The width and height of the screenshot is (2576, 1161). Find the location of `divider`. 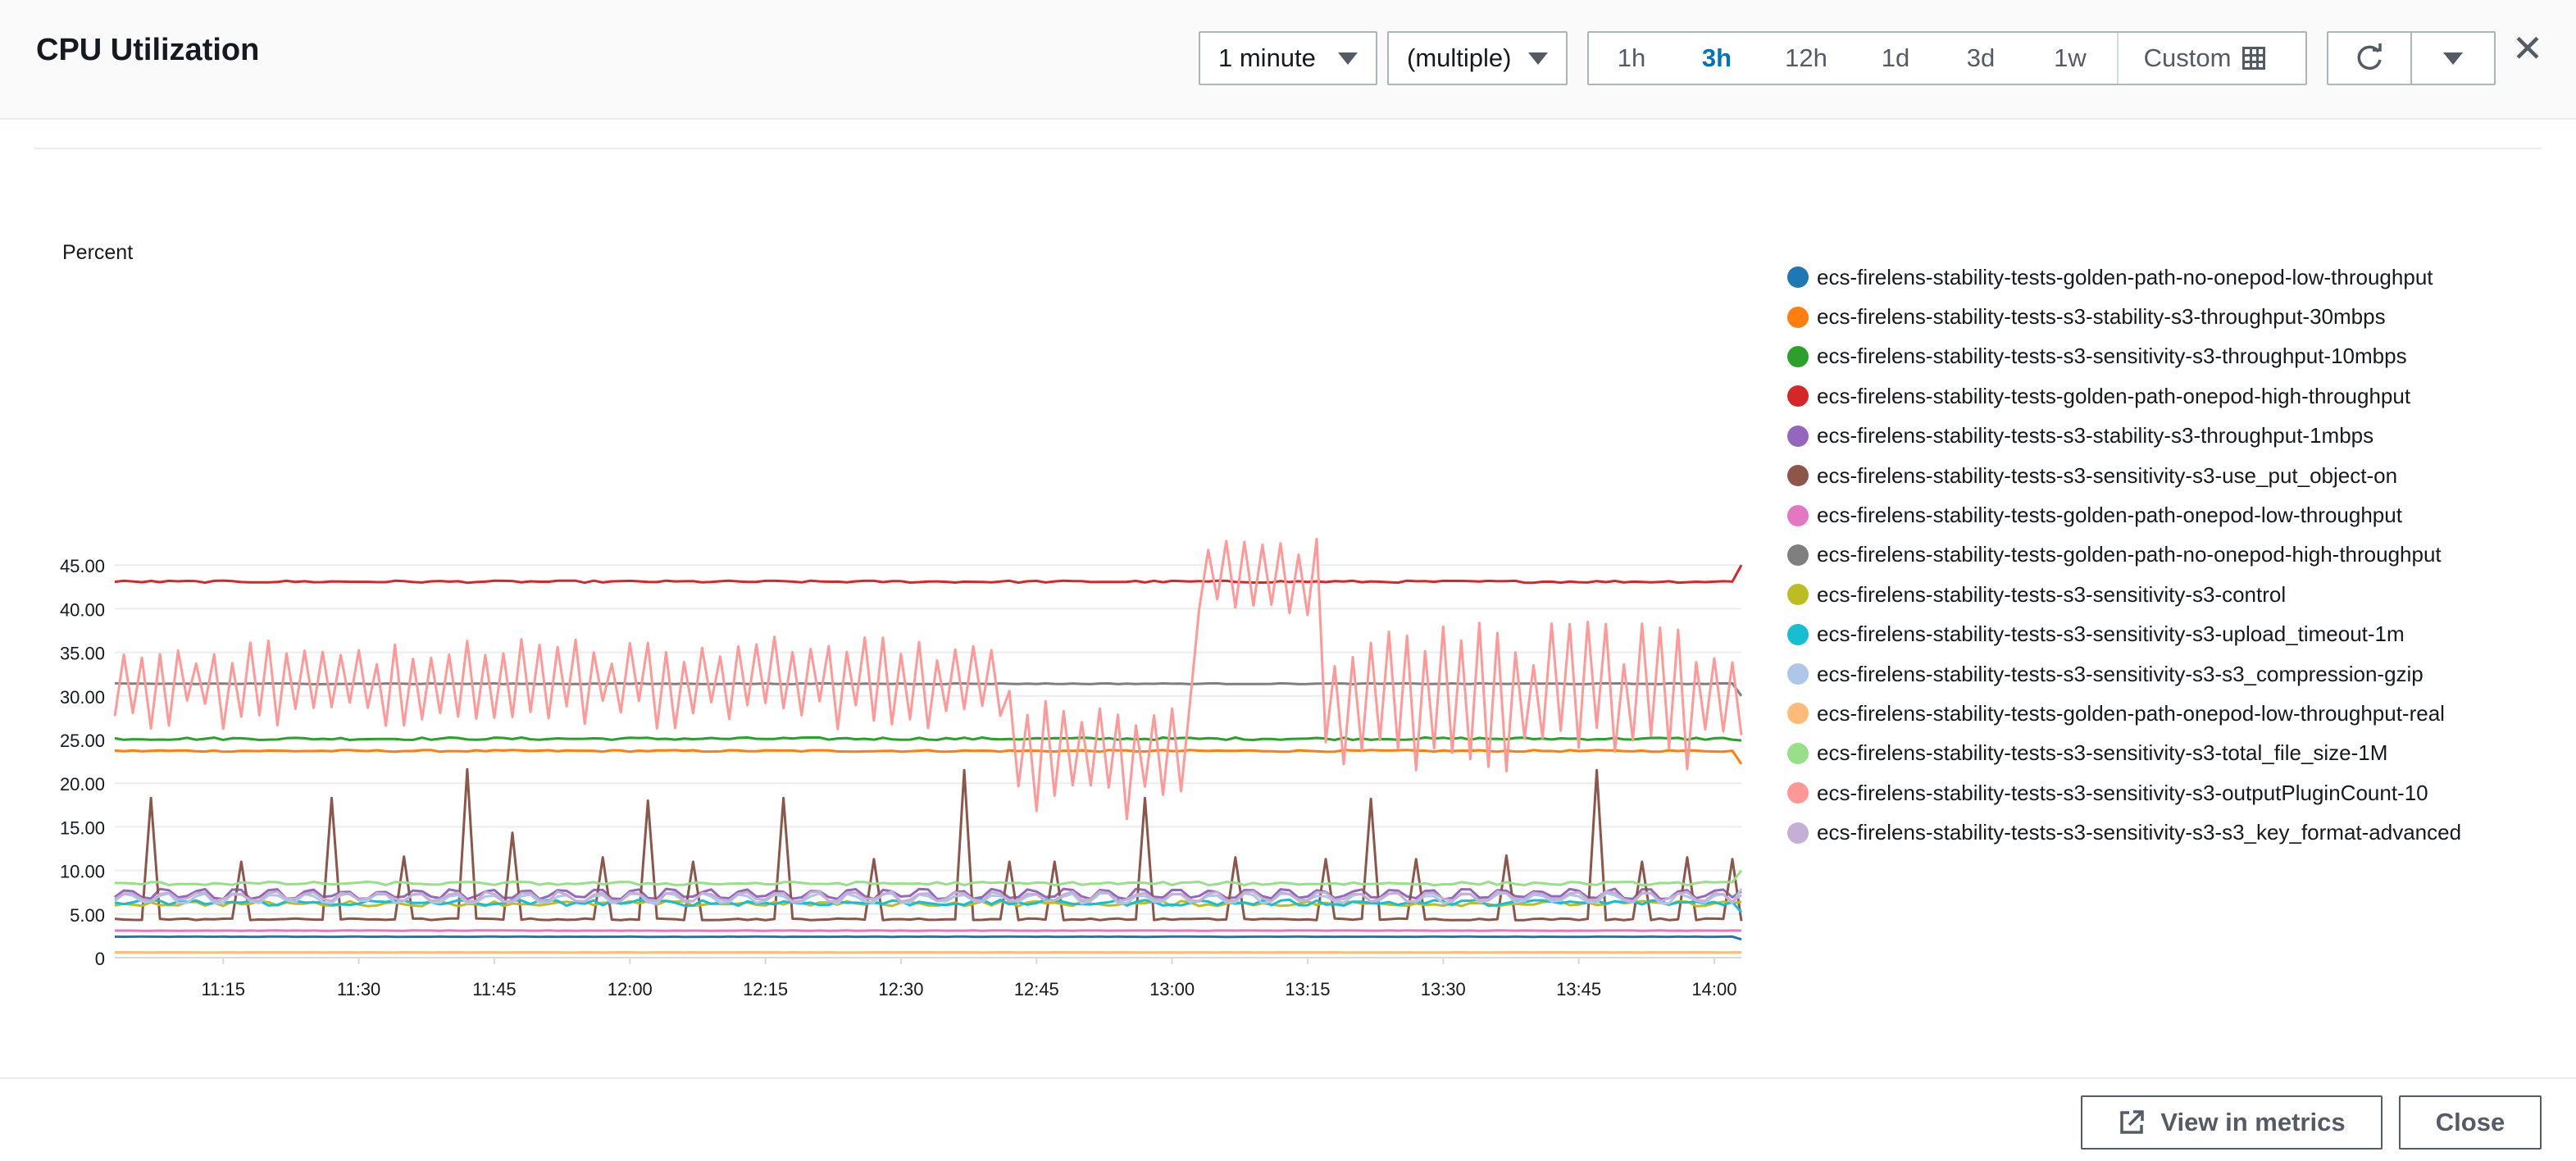

divider is located at coordinates (1288, 148).